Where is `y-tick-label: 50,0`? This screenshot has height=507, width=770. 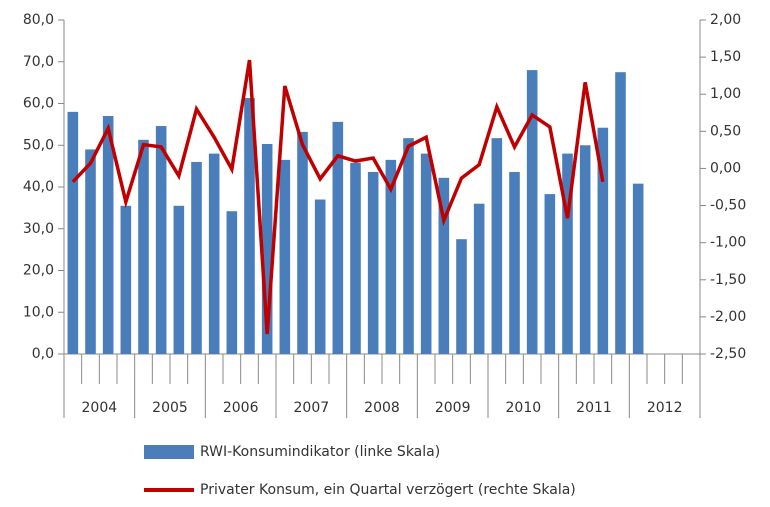 y-tick-label: 50,0 is located at coordinates (38, 145).